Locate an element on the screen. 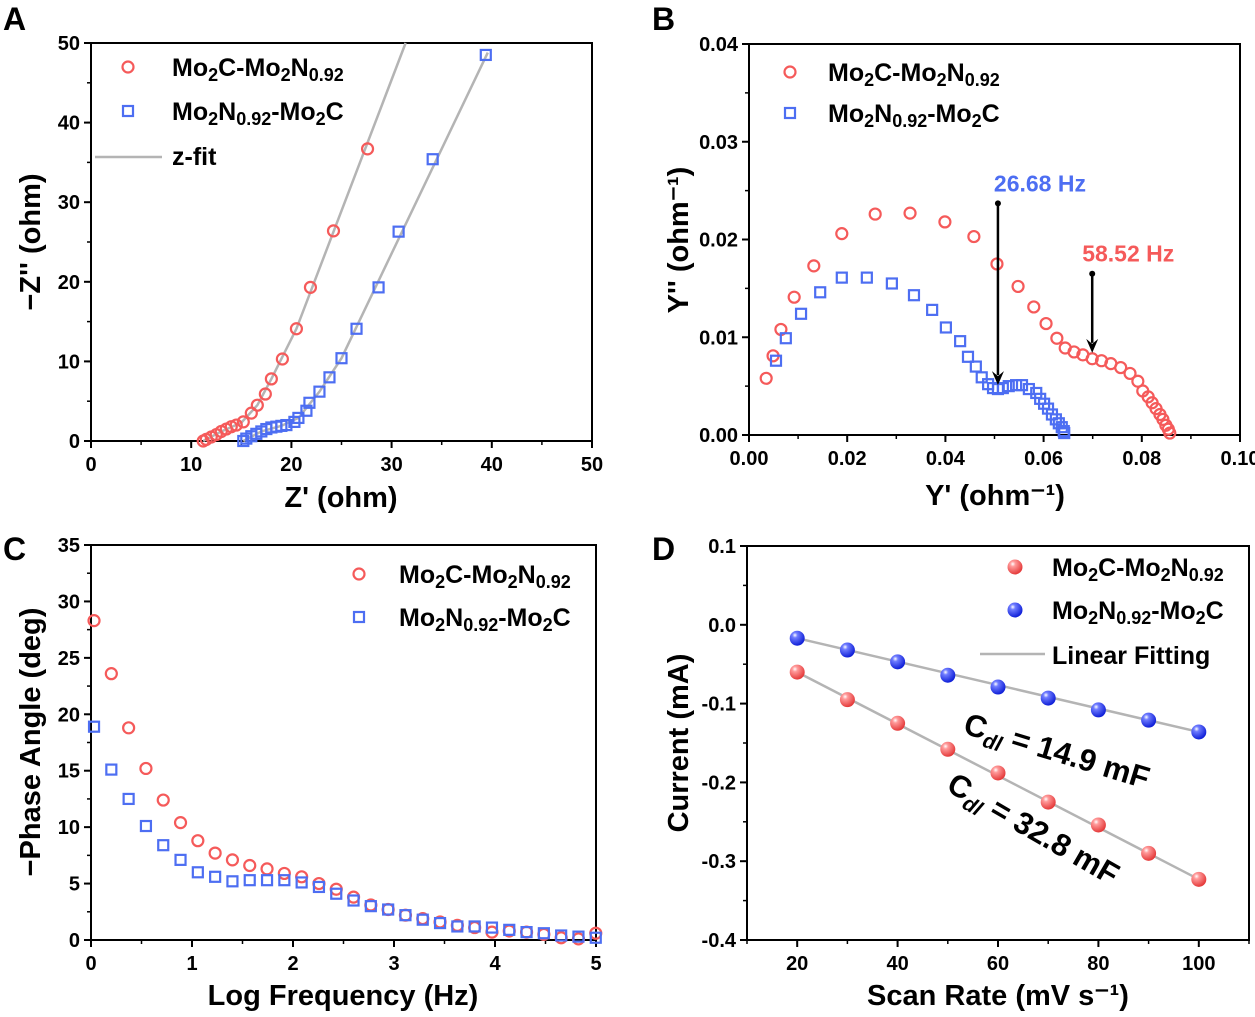  y-tick-label: 15 is located at coordinates (69, 772).